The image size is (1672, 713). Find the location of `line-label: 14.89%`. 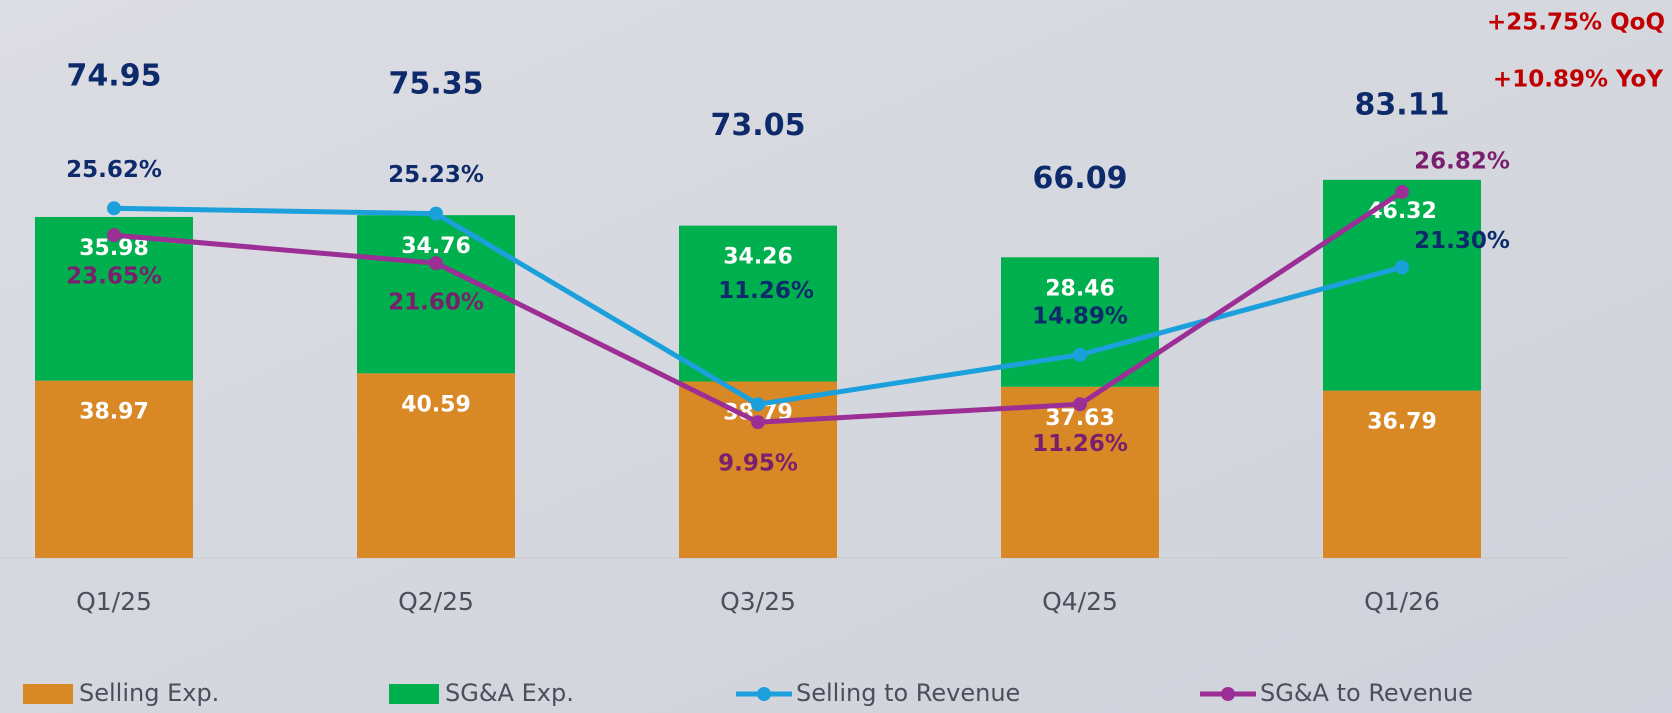

line-label: 14.89% is located at coordinates (1080, 316).